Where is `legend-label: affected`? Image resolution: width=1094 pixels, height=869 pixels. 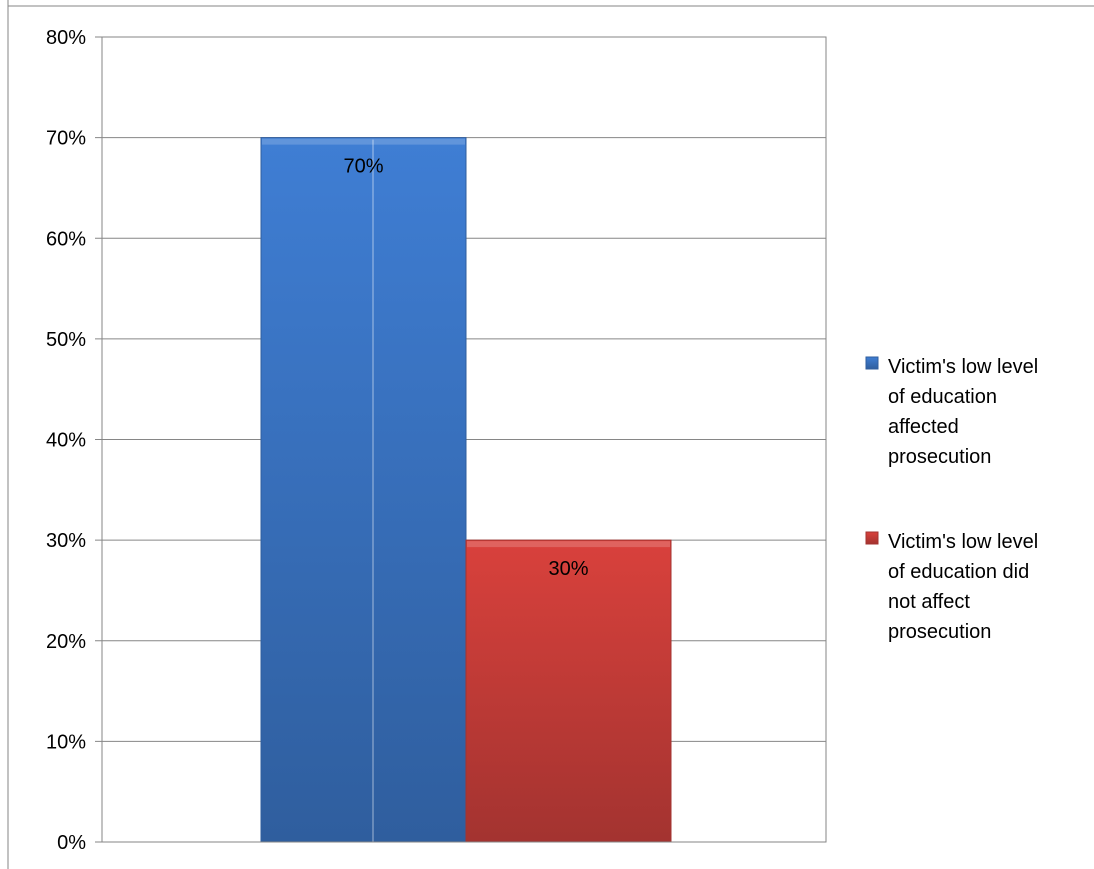
legend-label: affected is located at coordinates (923, 427).